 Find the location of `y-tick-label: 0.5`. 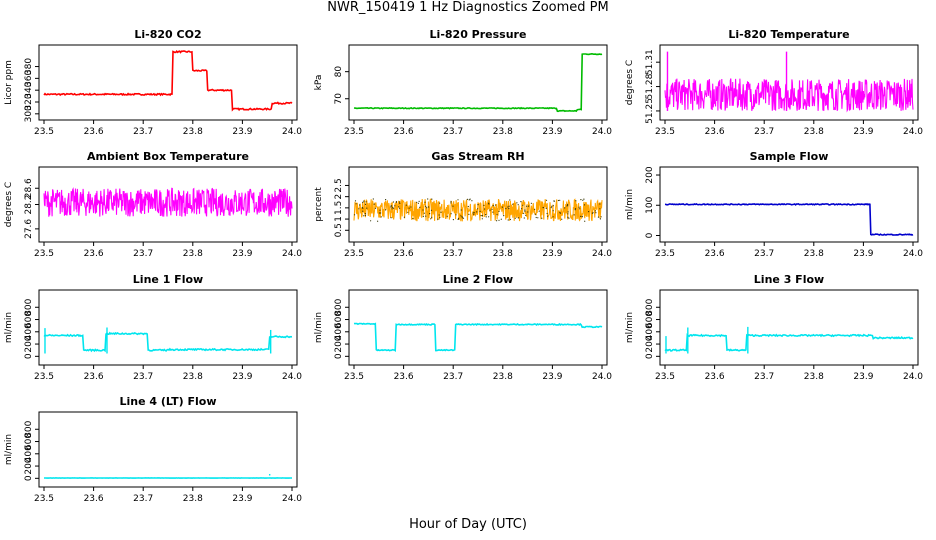

y-tick-label: 0.5 is located at coordinates (339, 230).